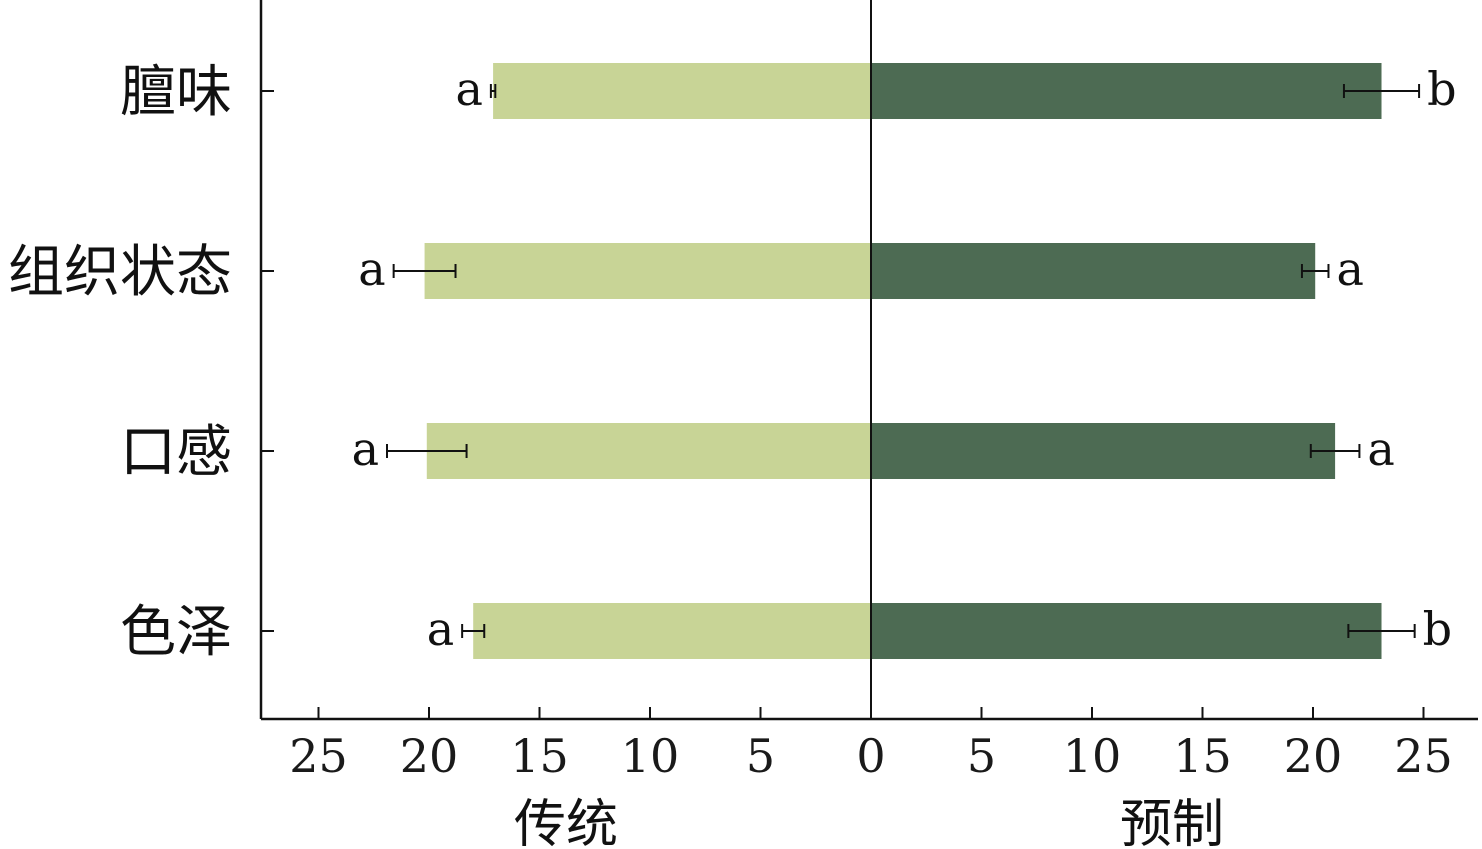 This screenshot has width=1482, height=849. What do you see at coordinates (870, 756) in the screenshot?
I see `x-tick-label: 0` at bounding box center [870, 756].